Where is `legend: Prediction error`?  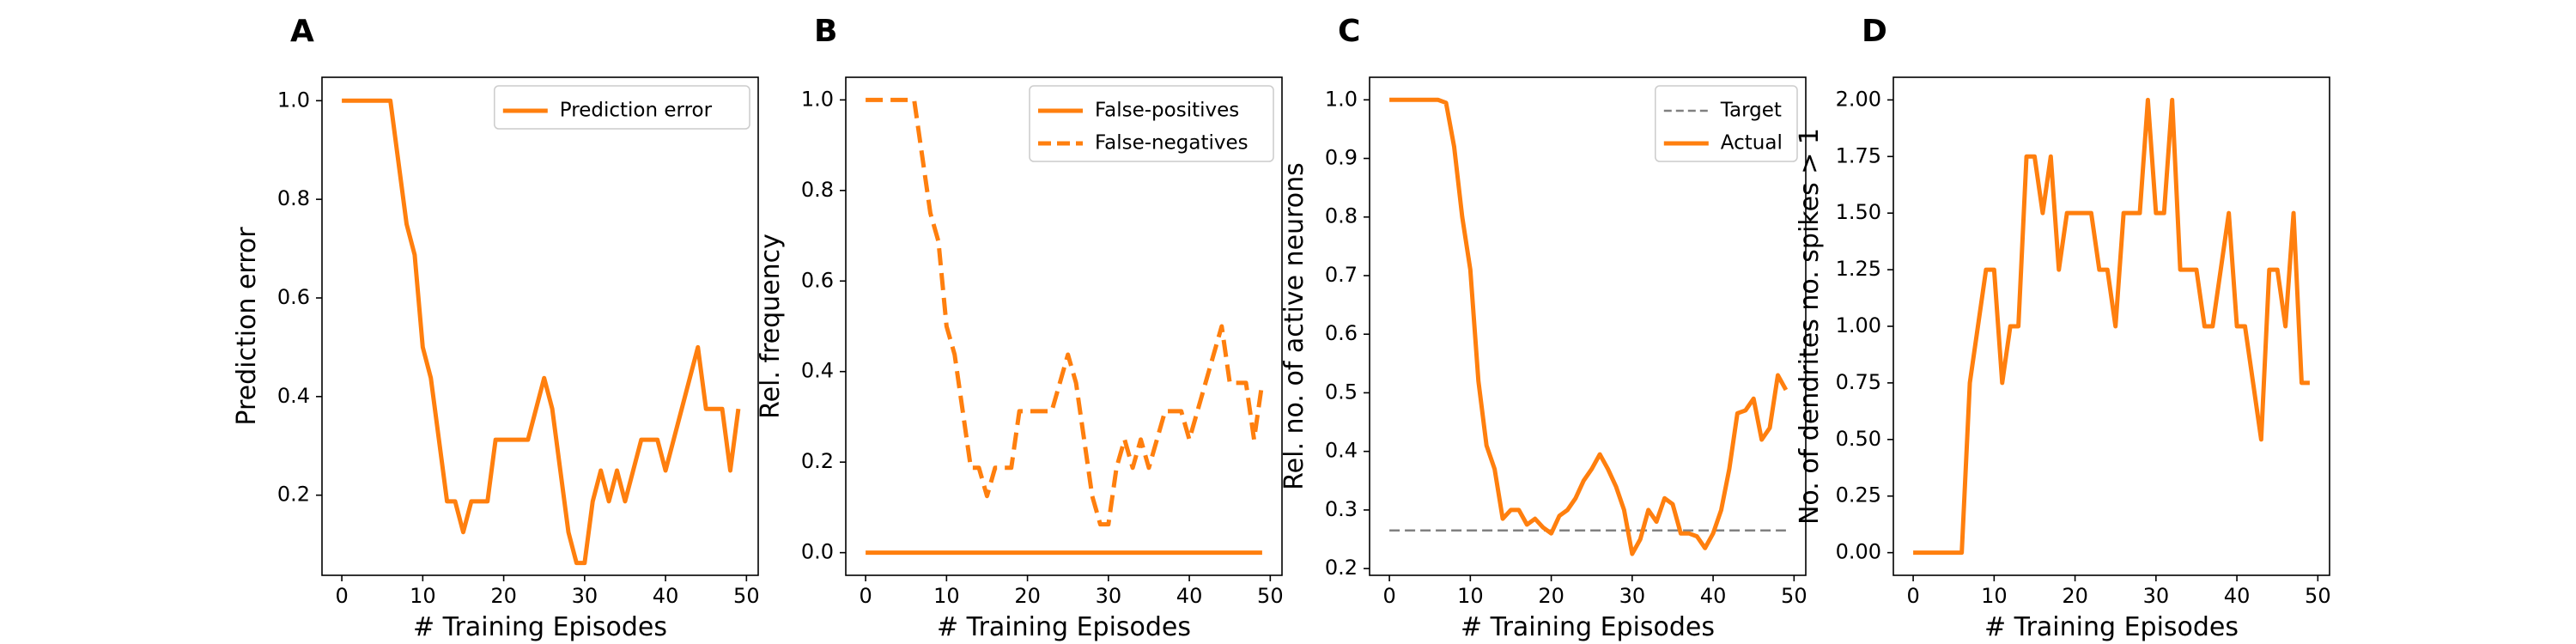
legend: Prediction error is located at coordinates (622, 107).